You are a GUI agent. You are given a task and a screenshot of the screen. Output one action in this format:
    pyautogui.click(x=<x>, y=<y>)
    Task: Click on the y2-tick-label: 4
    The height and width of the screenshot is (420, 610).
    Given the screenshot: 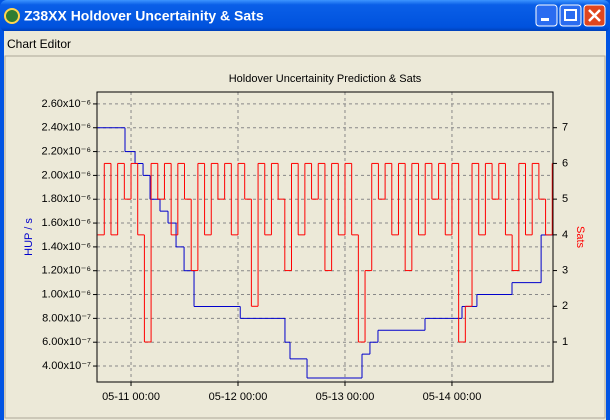 What is the action you would take?
    pyautogui.click(x=565, y=235)
    